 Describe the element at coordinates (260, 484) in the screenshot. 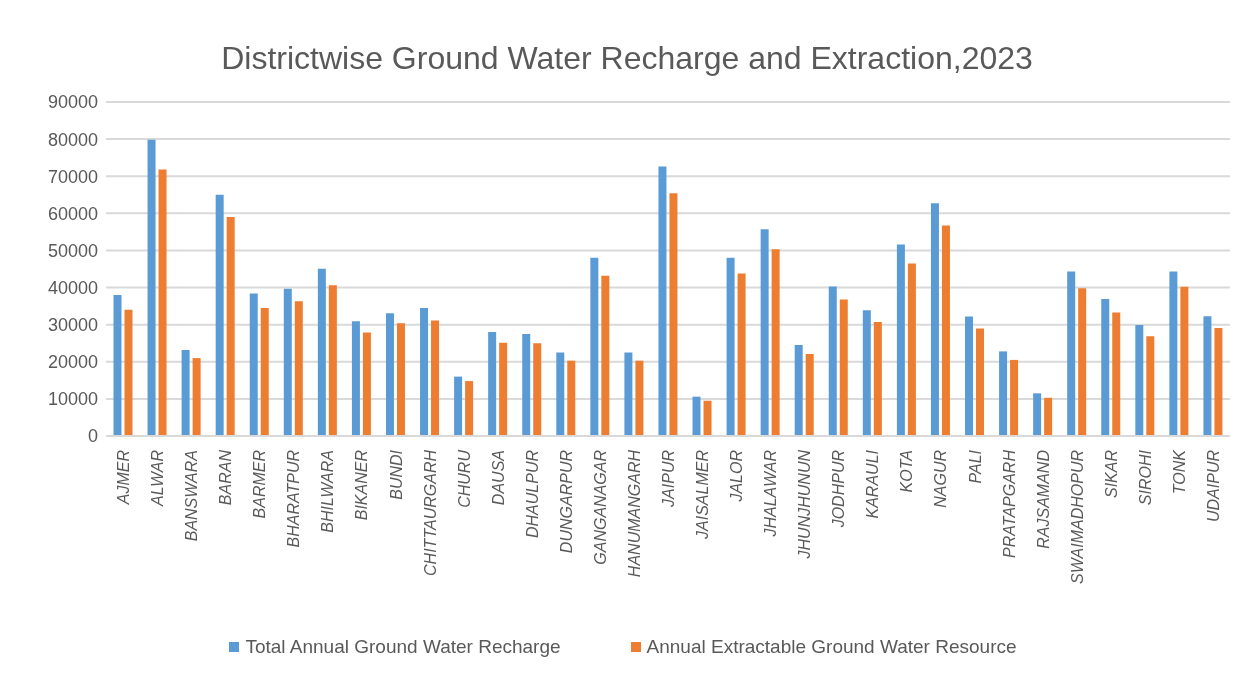

I see `x-tick-label: BARMER` at that location.